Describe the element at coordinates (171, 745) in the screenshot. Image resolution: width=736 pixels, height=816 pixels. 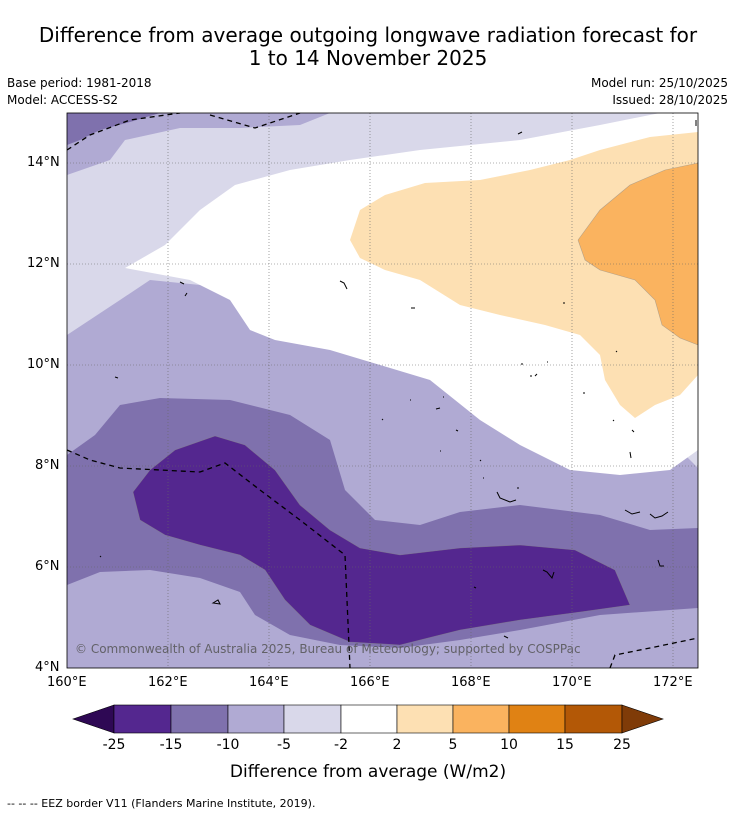
I see `colorbar-tick: -15` at that location.